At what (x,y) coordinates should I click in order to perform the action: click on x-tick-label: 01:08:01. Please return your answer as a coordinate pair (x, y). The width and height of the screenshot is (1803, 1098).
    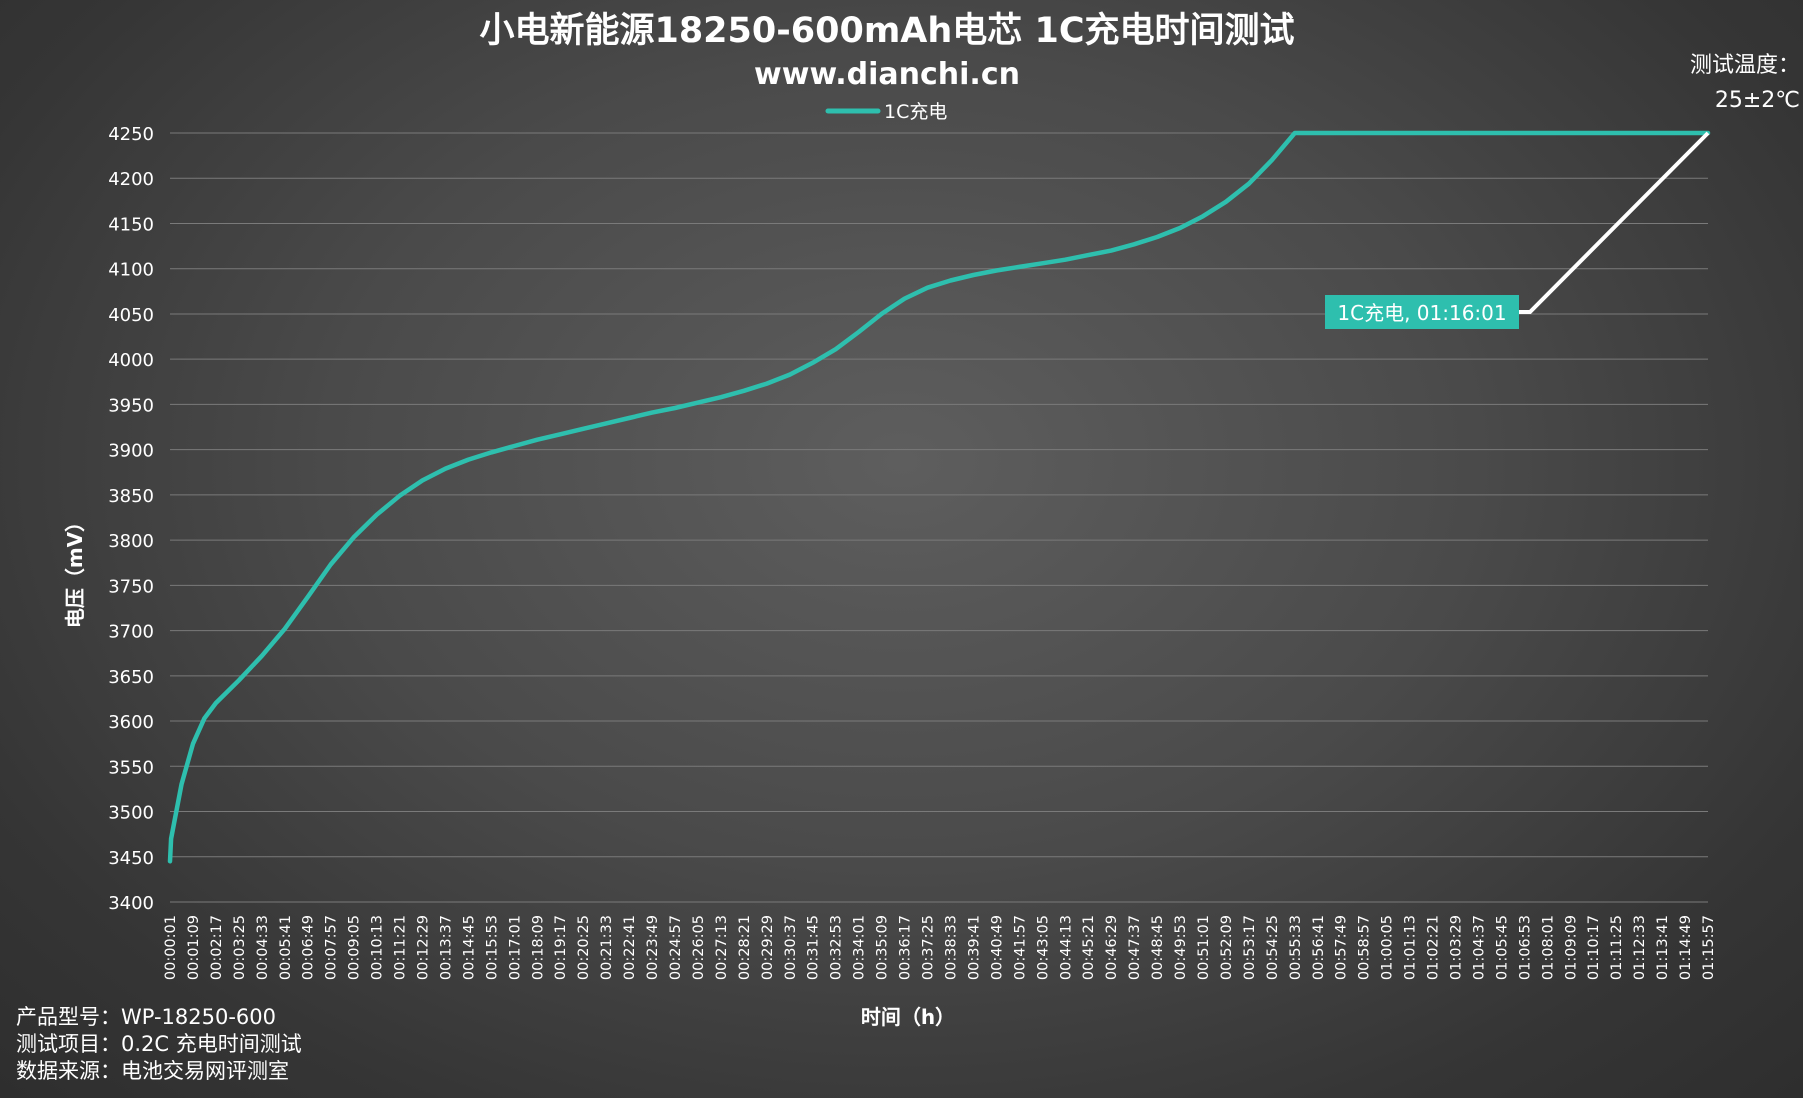
    Looking at the image, I should click on (1548, 947).